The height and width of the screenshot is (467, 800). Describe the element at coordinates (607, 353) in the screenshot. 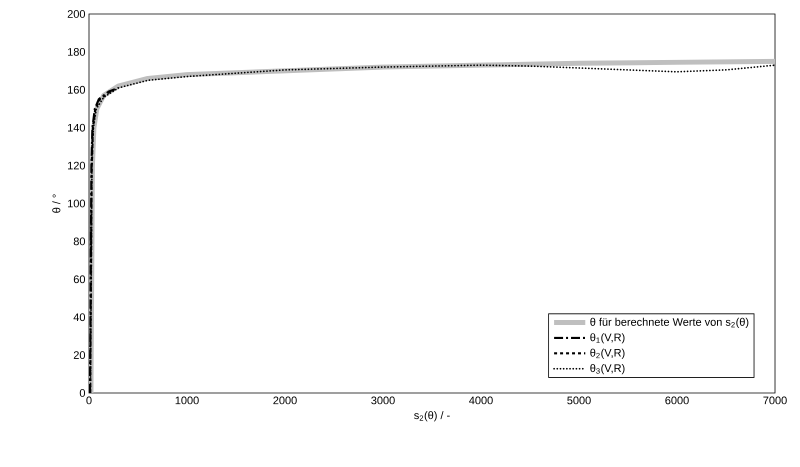

I see `legend-label: θ$_{2}$(V,R)` at that location.